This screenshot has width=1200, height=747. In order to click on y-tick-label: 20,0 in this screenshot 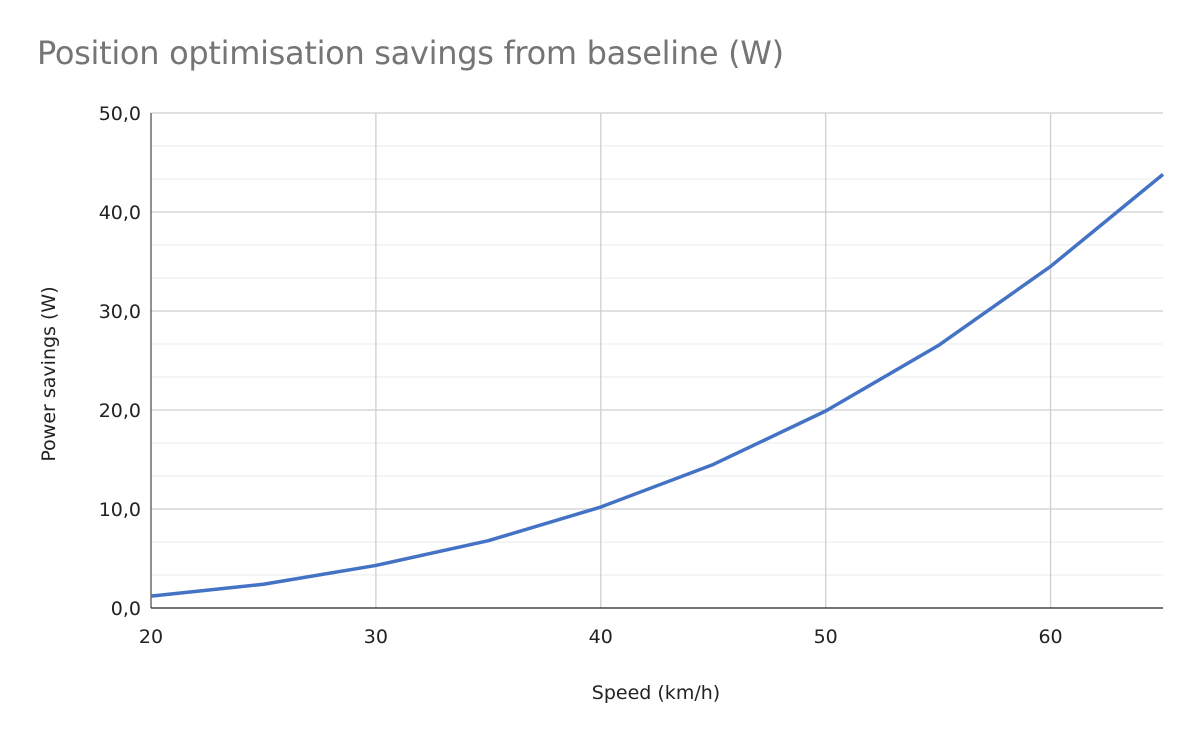, I will do `click(120, 411)`.